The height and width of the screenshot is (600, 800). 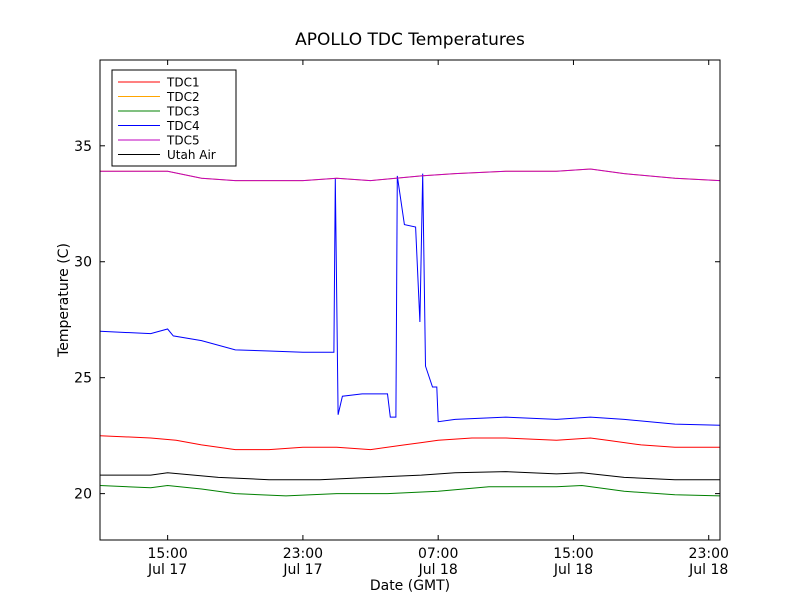 I want to click on legend-label-6: Utah Air, so click(x=191, y=155).